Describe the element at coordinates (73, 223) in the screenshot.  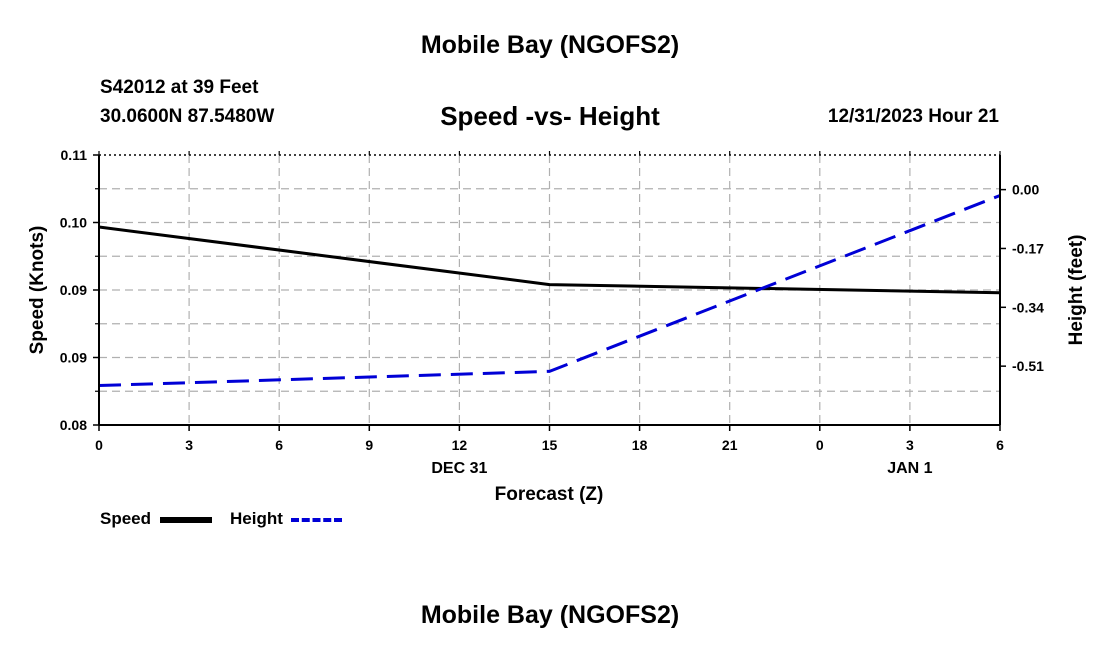
I see `y-tick-label: 0.10` at that location.